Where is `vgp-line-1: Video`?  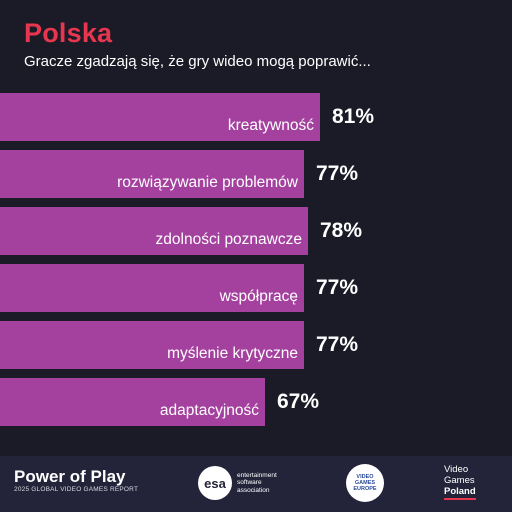 vgp-line-1: Video is located at coordinates (456, 469).